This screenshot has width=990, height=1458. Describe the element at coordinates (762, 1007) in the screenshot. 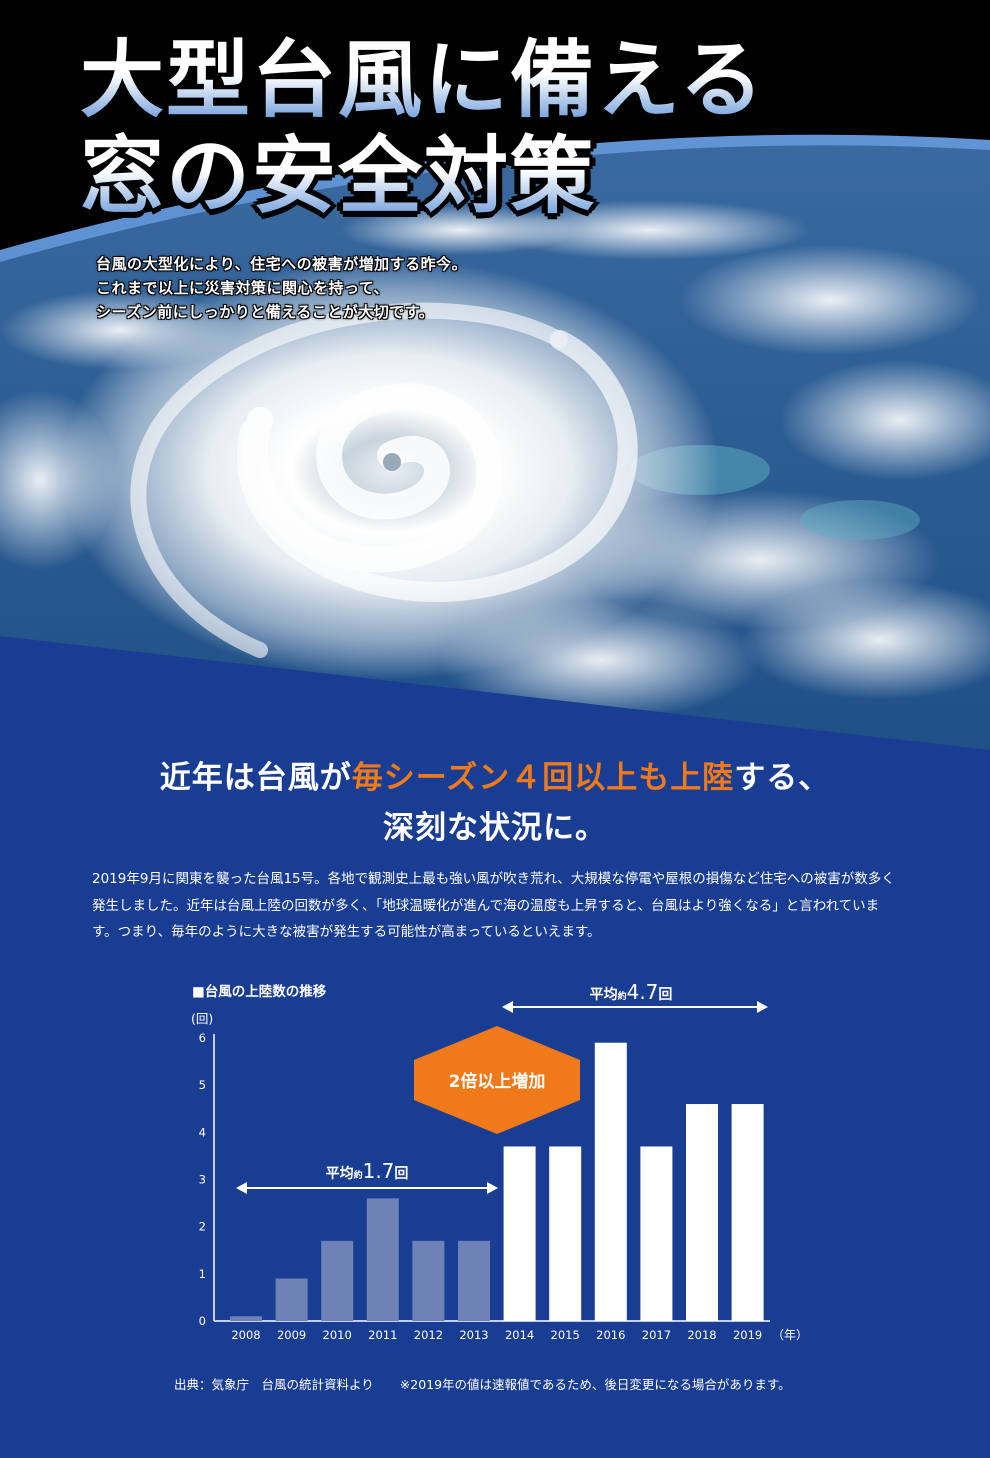

I see `avg-recent-arrow-head-right` at that location.